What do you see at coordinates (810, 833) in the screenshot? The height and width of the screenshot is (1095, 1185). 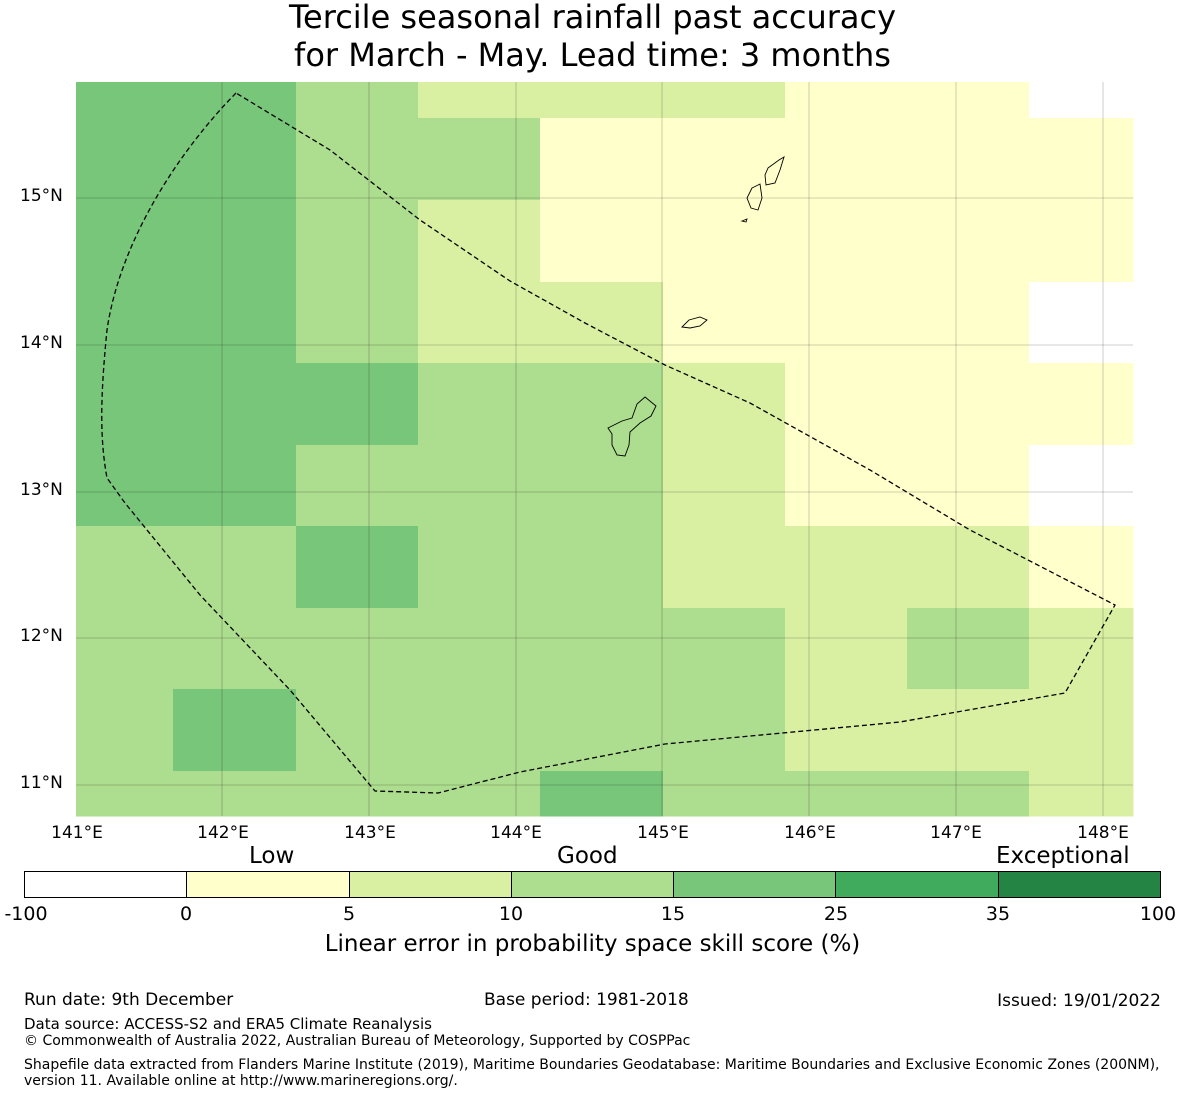 I see `lon-label-146: 146°E` at bounding box center [810, 833].